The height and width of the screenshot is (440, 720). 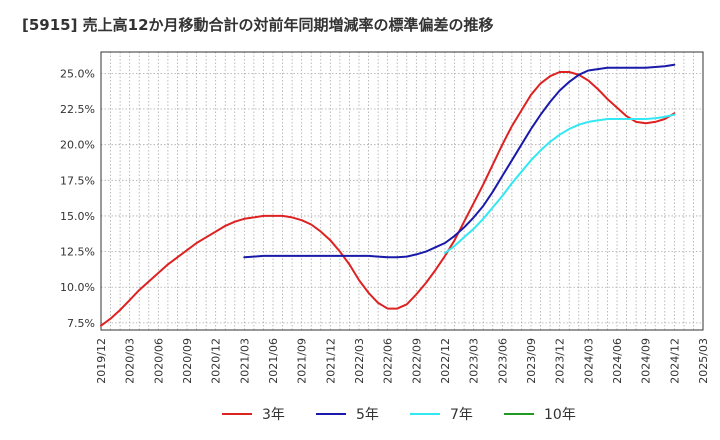 I want to click on x-tick-label: 2019/12, so click(x=101, y=361).